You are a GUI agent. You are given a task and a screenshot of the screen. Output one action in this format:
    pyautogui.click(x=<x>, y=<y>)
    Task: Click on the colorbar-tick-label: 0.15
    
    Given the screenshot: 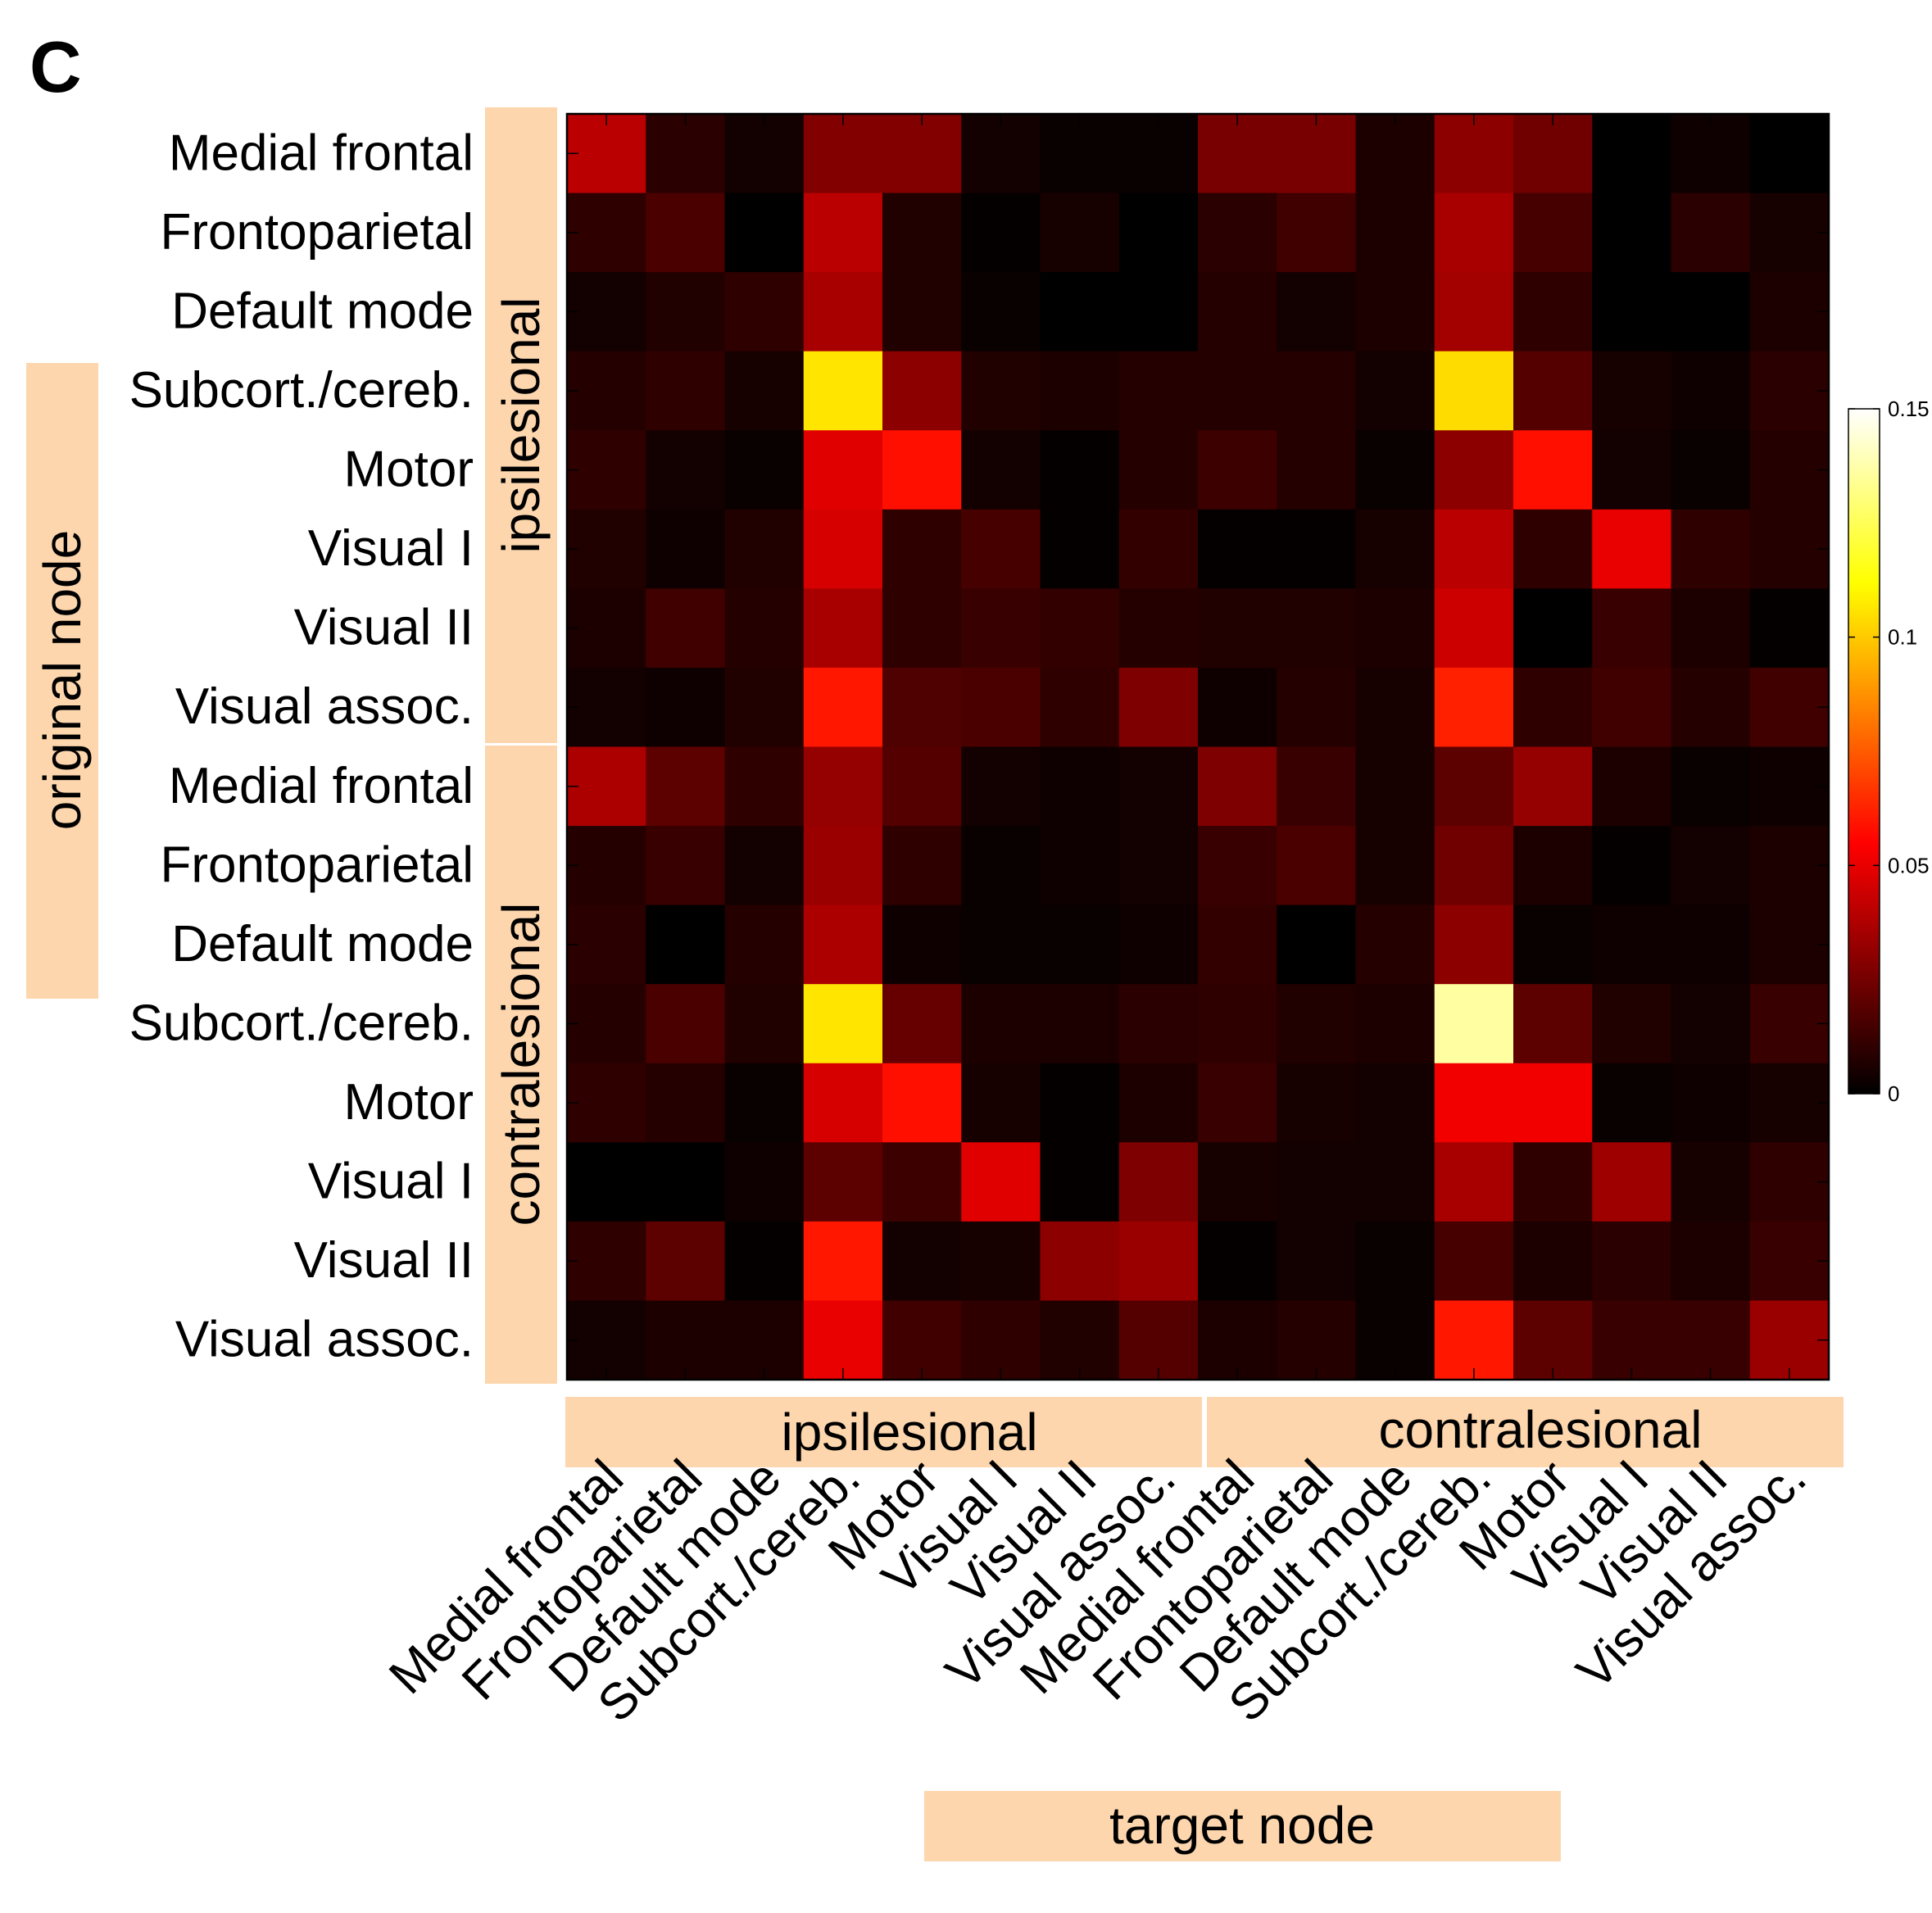 What is the action you would take?
    pyautogui.click(x=1909, y=409)
    